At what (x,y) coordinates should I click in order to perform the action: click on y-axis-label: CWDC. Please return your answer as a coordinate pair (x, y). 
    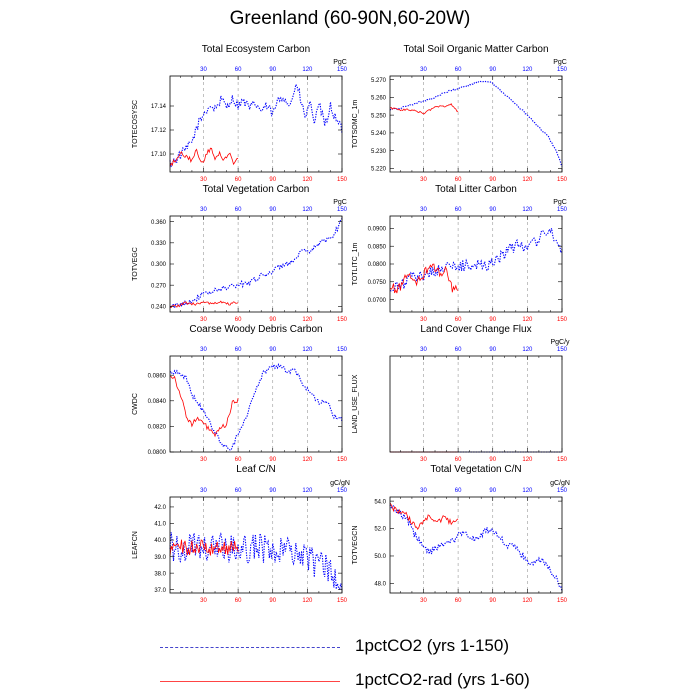
    Looking at the image, I should click on (135, 404).